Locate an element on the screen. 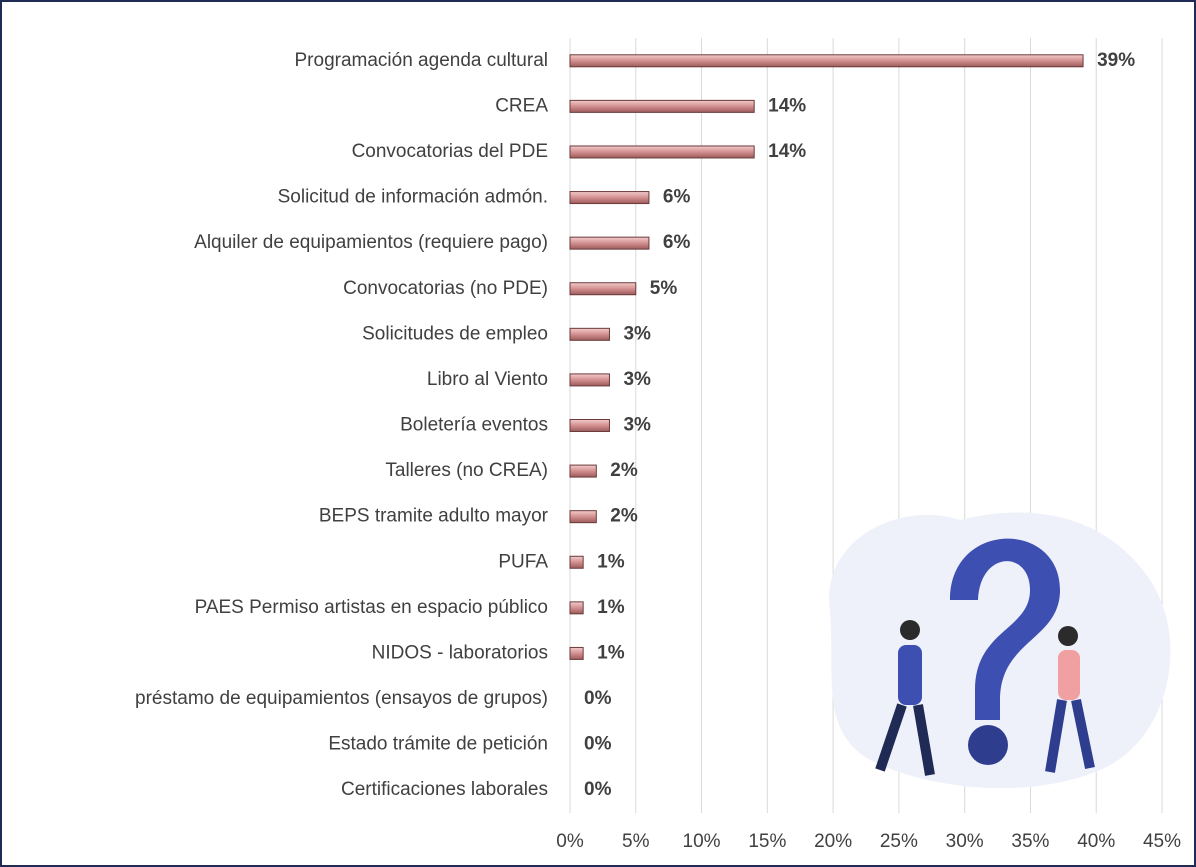 This screenshot has height=867, width=1196. x-tick-label: 35% is located at coordinates (1030, 841).